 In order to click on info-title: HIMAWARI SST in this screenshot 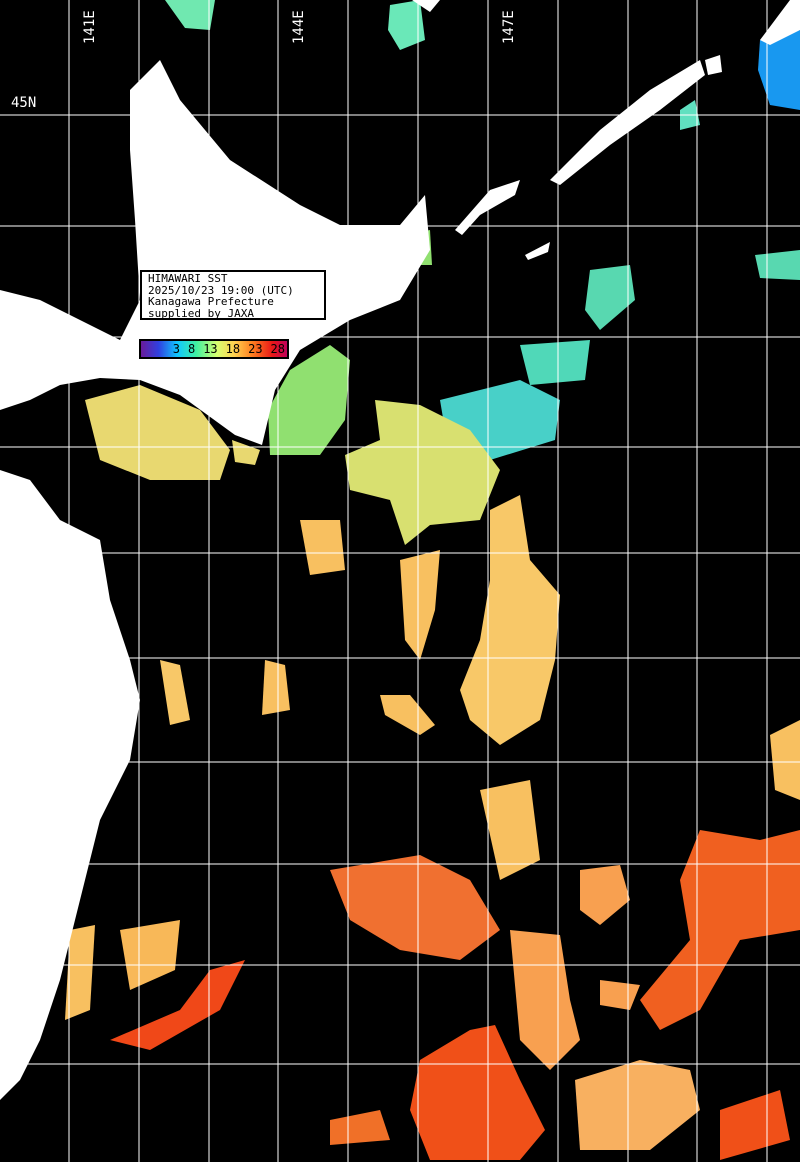, I will do `click(188, 278)`.